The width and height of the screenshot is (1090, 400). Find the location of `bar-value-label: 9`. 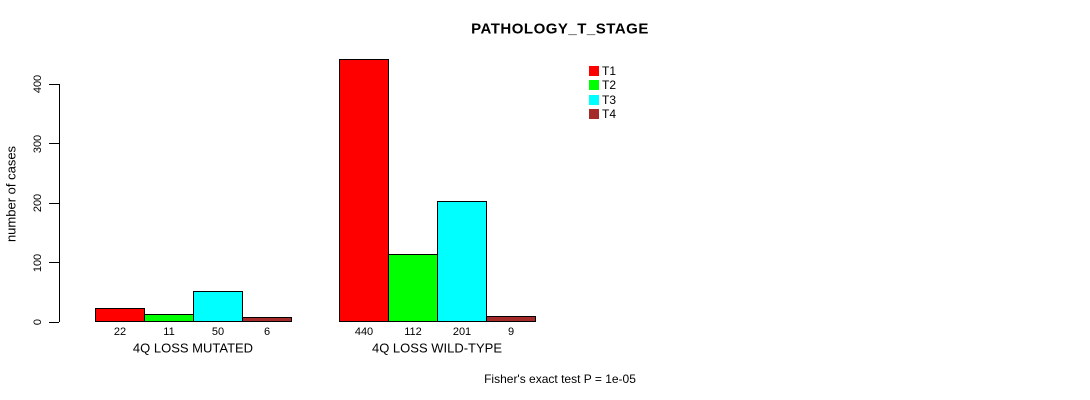

bar-value-label: 9 is located at coordinates (511, 332).